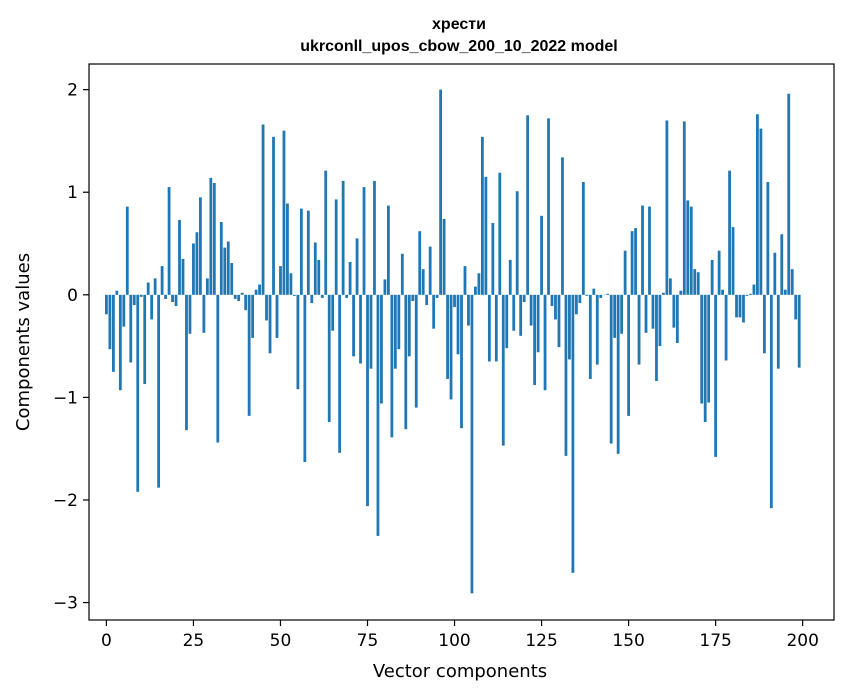 This screenshot has width=847, height=696. What do you see at coordinates (368, 641) in the screenshot?
I see `x-tick-label: 75` at bounding box center [368, 641].